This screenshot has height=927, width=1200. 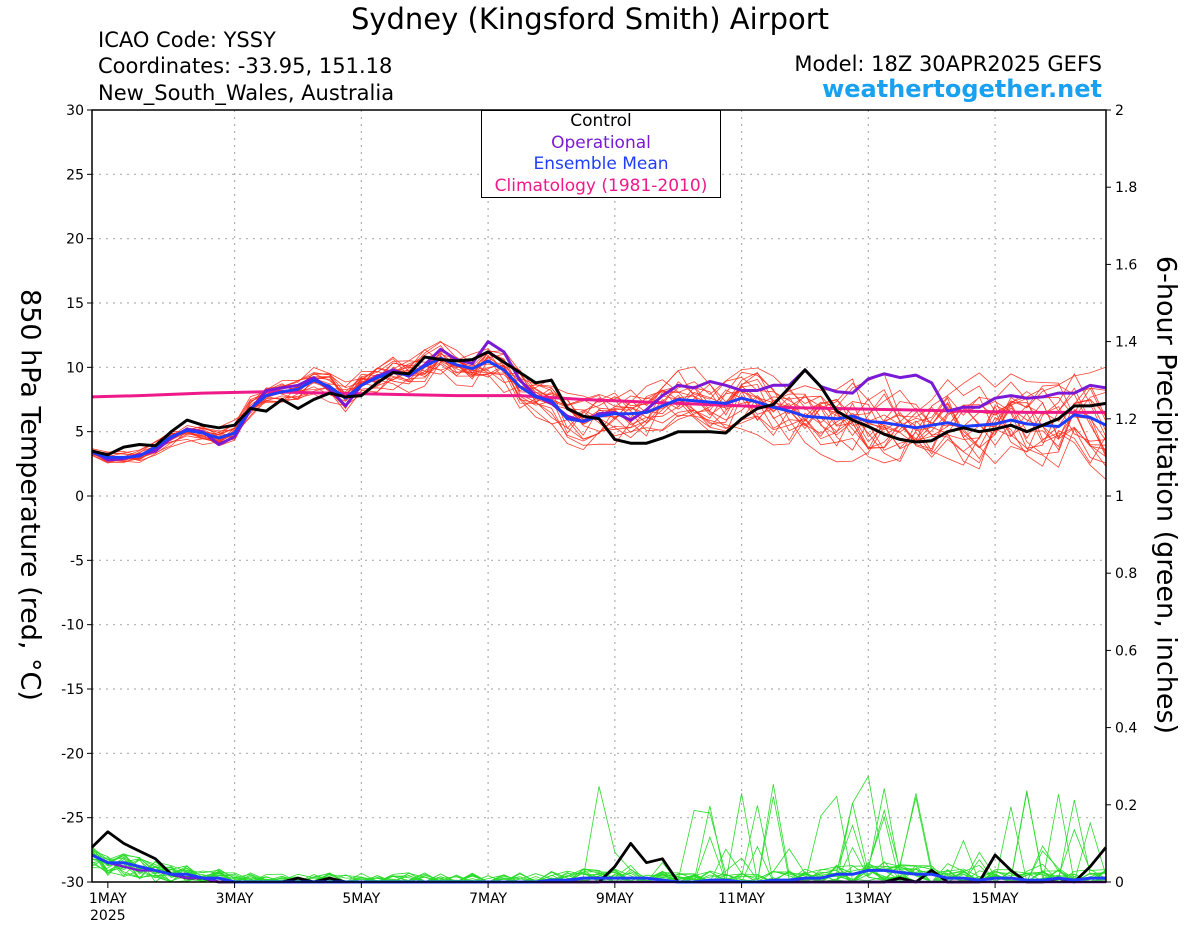 I want to click on x-tick-label: 3MAY, so click(x=235, y=899).